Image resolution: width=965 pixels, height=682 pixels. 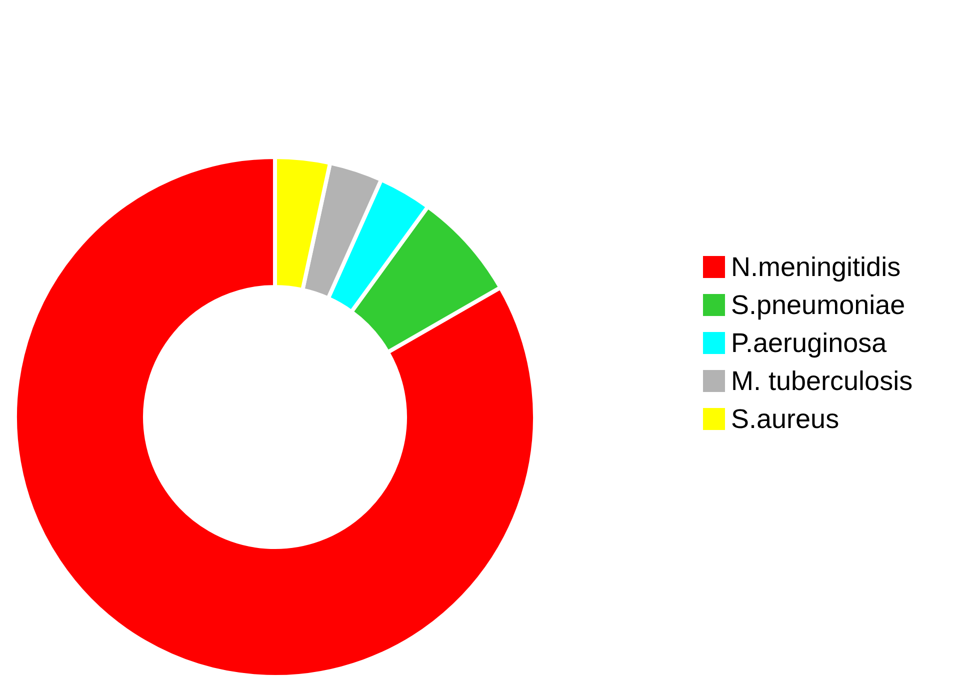 I want to click on legend-label: S.aureus, so click(x=785, y=419).